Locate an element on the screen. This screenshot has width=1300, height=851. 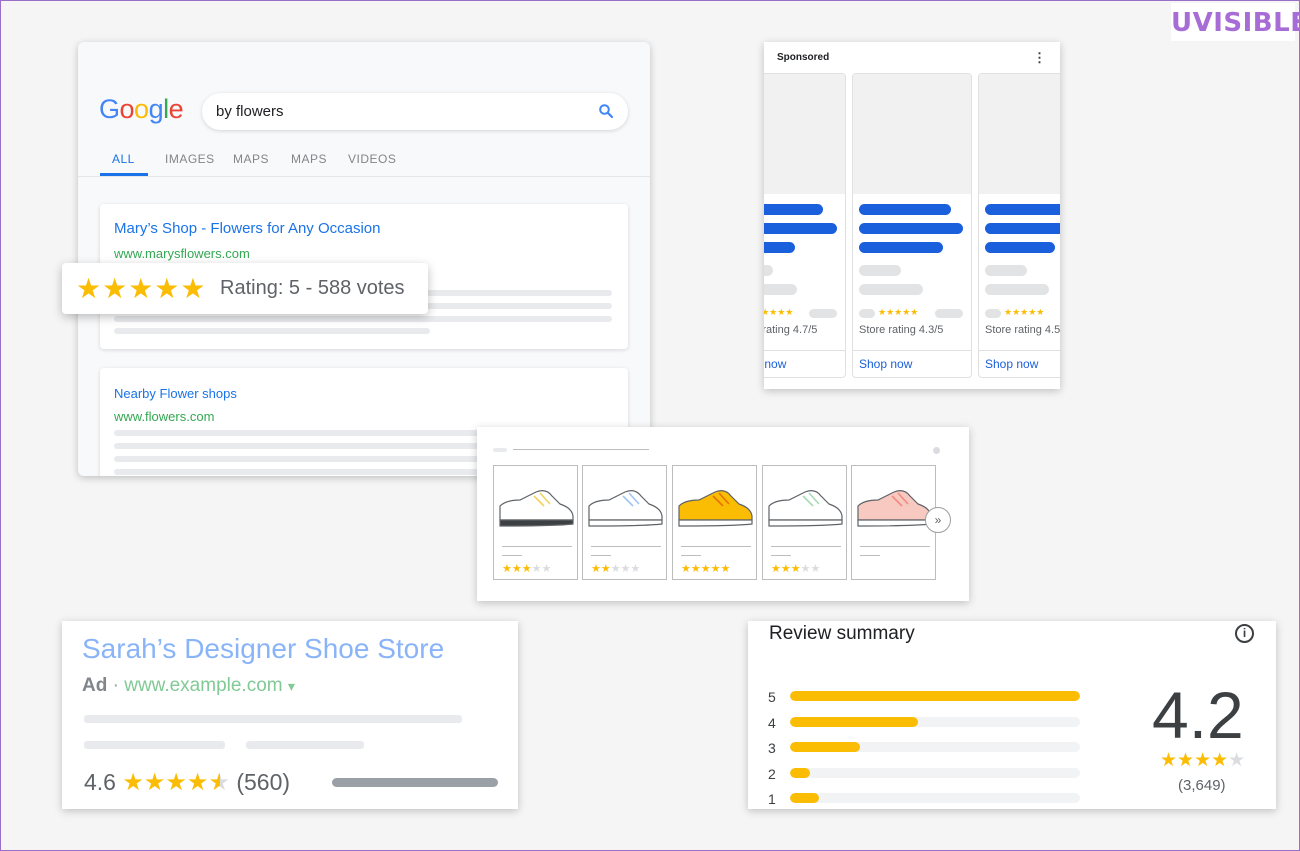
product-card: ★★★★★ Store rating 4.3/5 Shop now is located at coordinates (912, 225).